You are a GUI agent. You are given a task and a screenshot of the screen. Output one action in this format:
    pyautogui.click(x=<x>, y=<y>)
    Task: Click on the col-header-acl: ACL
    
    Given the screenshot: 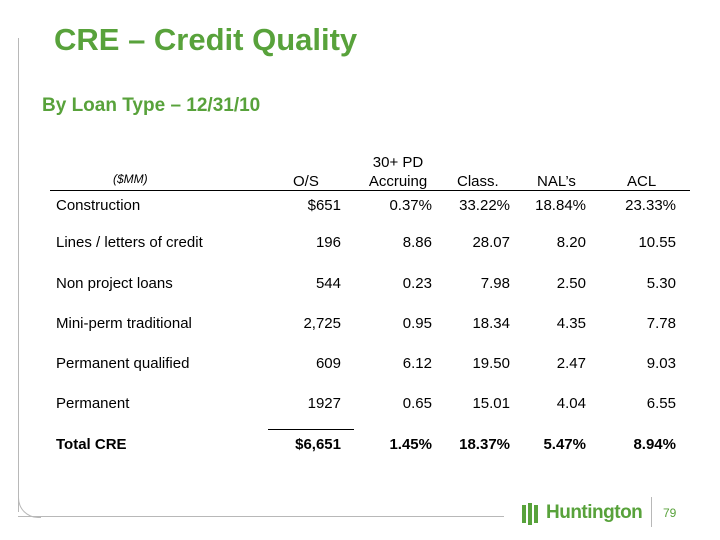 What is the action you would take?
    pyautogui.click(x=642, y=181)
    